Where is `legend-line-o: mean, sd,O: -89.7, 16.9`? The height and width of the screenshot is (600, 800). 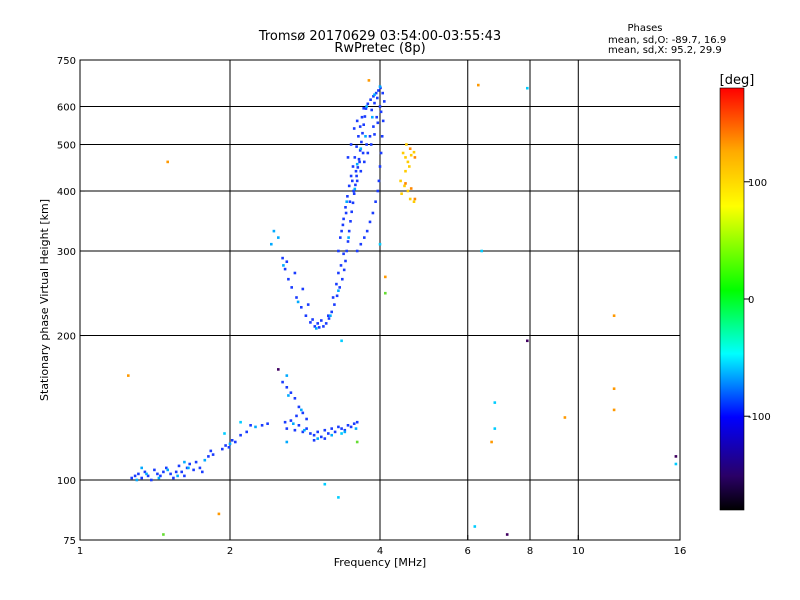
legend-line-o: mean, sd,O: -89.7, 16.9 is located at coordinates (667, 40).